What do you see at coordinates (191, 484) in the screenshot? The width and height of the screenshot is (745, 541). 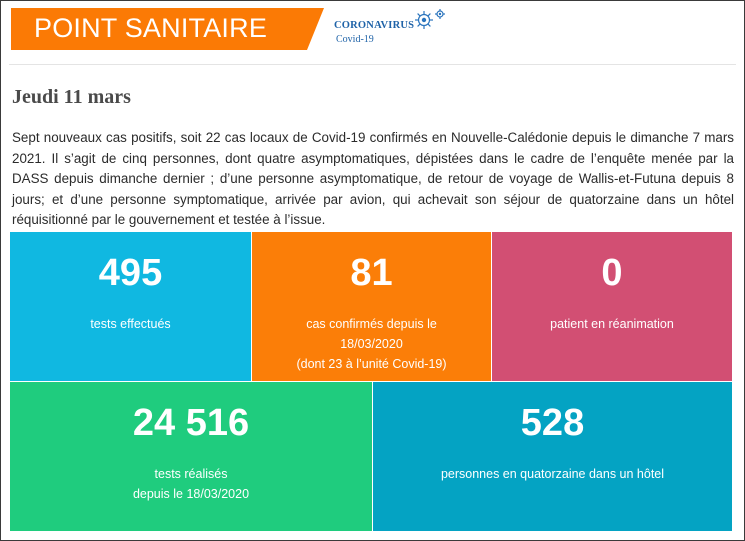 I see `stat-label: tests réalisés depuis le 18/03/2020` at bounding box center [191, 484].